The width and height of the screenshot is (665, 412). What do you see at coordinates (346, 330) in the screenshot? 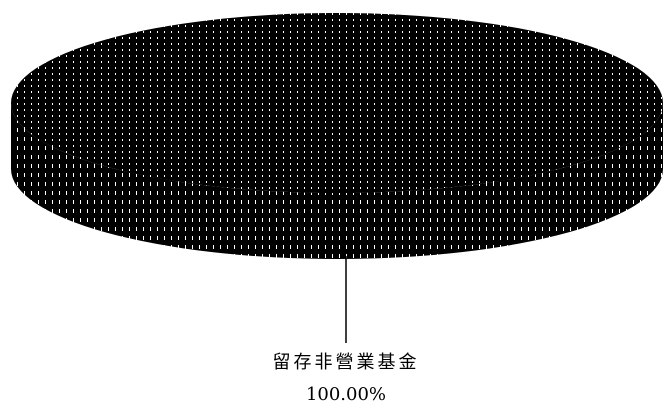
I see `pie-labels: 留存非營業基金 100.00%` at bounding box center [346, 330].